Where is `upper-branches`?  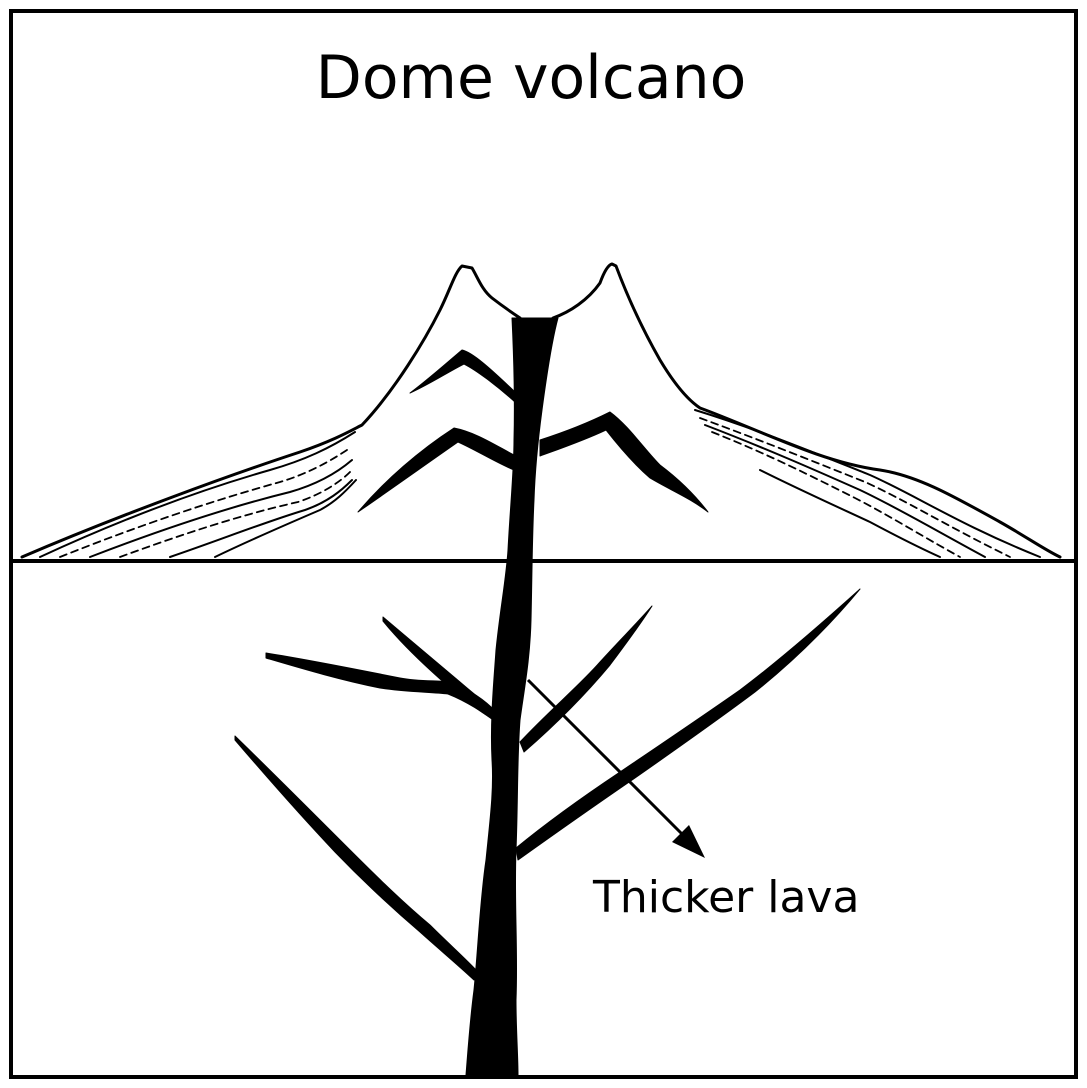
upper-branches is located at coordinates (533, 431).